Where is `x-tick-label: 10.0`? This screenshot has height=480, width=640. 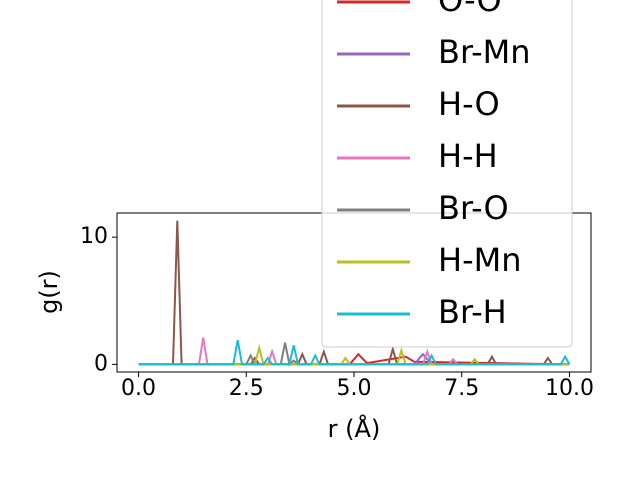 x-tick-label: 10.0 is located at coordinates (569, 388).